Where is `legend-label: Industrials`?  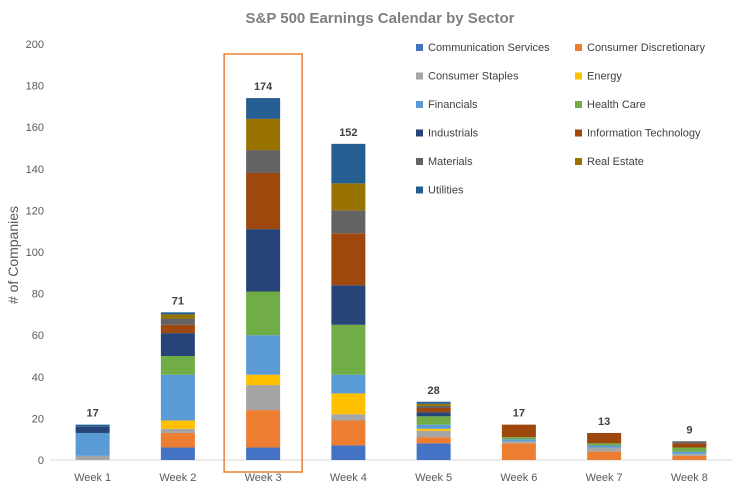 legend-label: Industrials is located at coordinates (453, 134).